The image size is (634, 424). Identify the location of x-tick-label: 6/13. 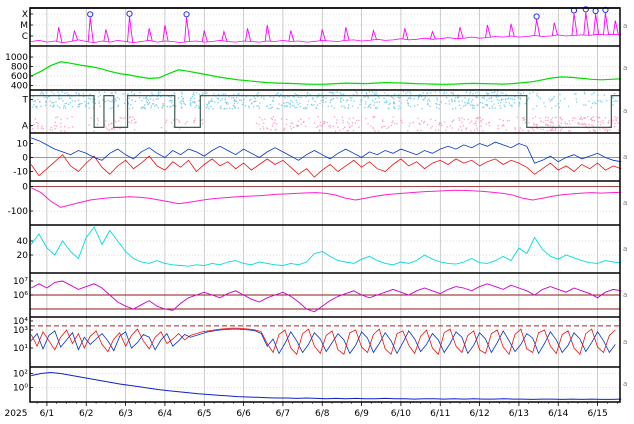
(519, 414).